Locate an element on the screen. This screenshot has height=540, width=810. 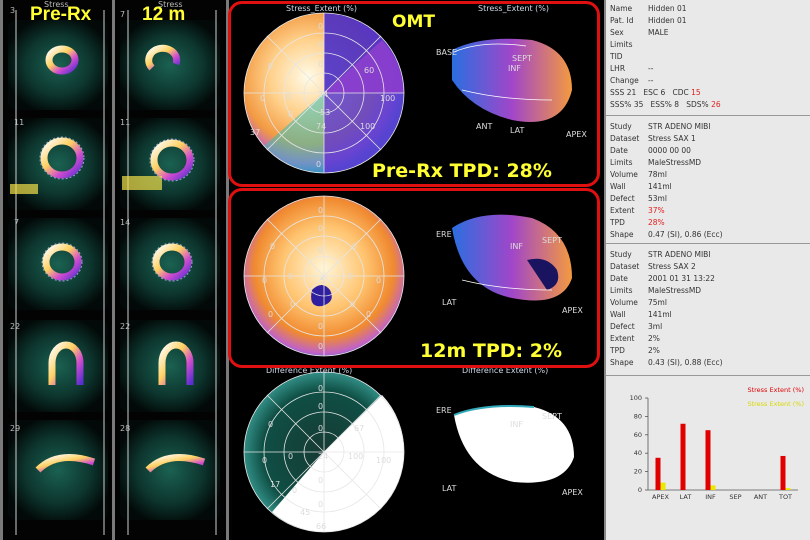
patient-lhr-row: LHR -- is located at coordinates (632, 68).